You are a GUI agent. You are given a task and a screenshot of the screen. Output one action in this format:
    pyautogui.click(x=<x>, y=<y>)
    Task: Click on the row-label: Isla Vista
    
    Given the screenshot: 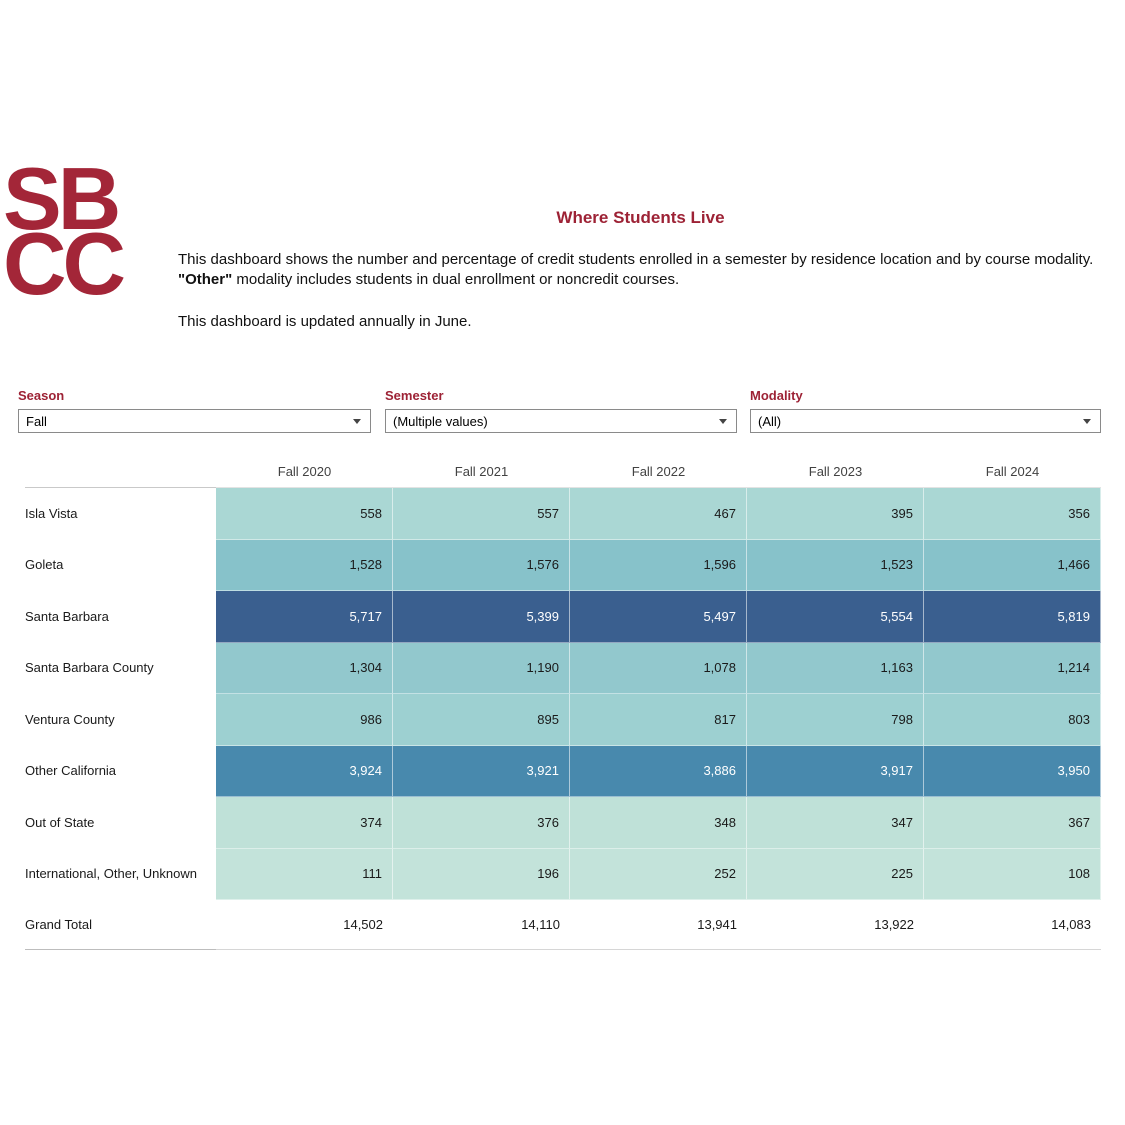 What is the action you would take?
    pyautogui.click(x=120, y=514)
    